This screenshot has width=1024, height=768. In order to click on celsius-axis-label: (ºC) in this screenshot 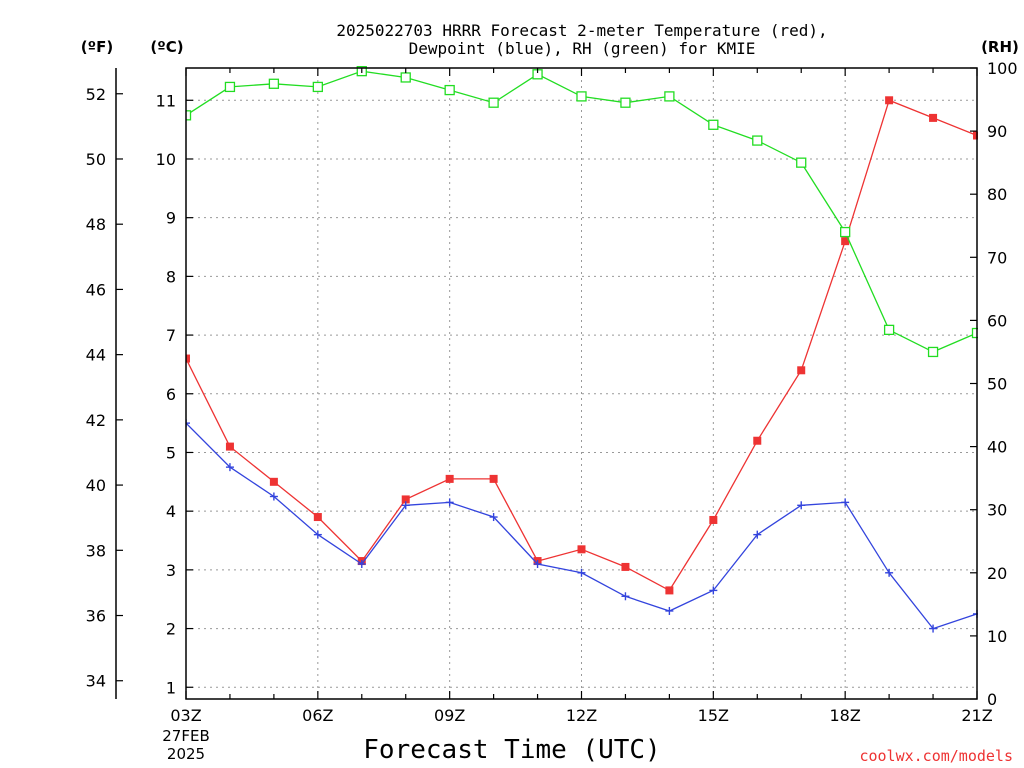, I will do `click(166, 47)`.